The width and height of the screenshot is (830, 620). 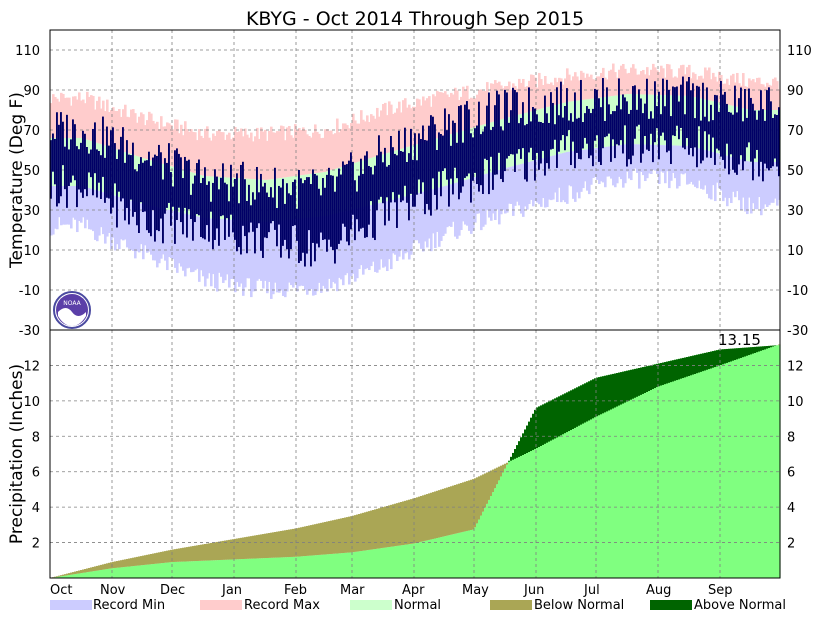 What do you see at coordinates (36, 473) in the screenshot?
I see `precipitation-tick-left: 6` at bounding box center [36, 473].